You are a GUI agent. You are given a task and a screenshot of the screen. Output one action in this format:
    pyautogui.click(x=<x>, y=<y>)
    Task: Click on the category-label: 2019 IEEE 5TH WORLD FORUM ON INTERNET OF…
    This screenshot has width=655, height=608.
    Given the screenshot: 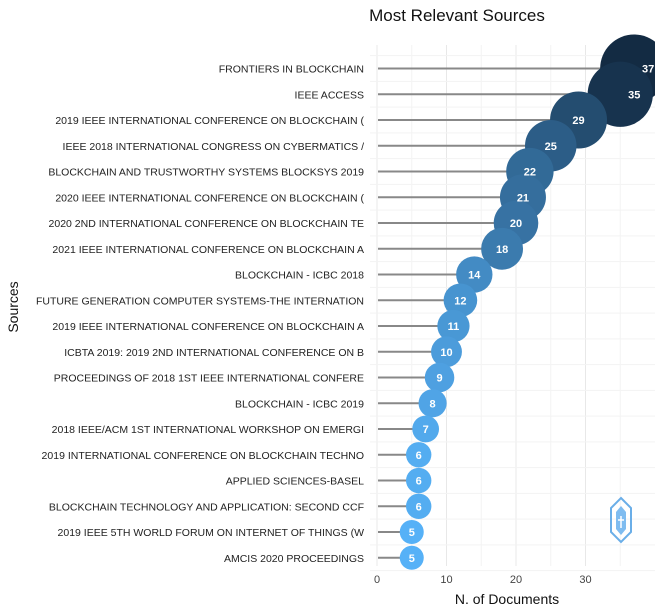 What is the action you would take?
    pyautogui.click(x=211, y=533)
    